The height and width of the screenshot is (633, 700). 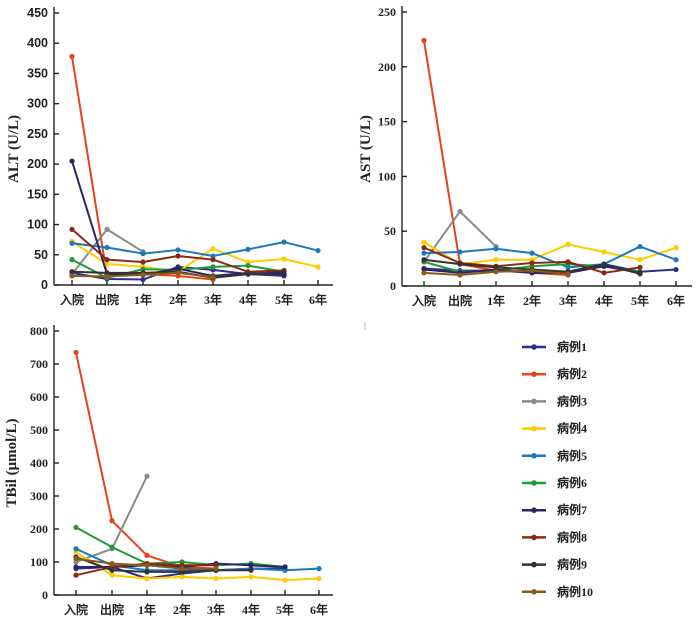 What do you see at coordinates (532, 300) in the screenshot?
I see `ast-x-tick-label: 2年` at bounding box center [532, 300].